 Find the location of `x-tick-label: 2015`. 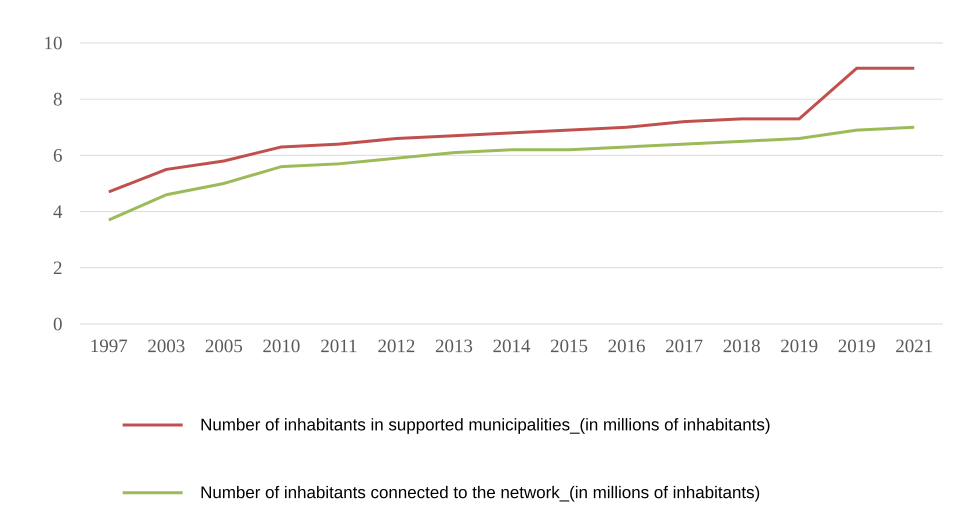

x-tick-label: 2015 is located at coordinates (569, 346).